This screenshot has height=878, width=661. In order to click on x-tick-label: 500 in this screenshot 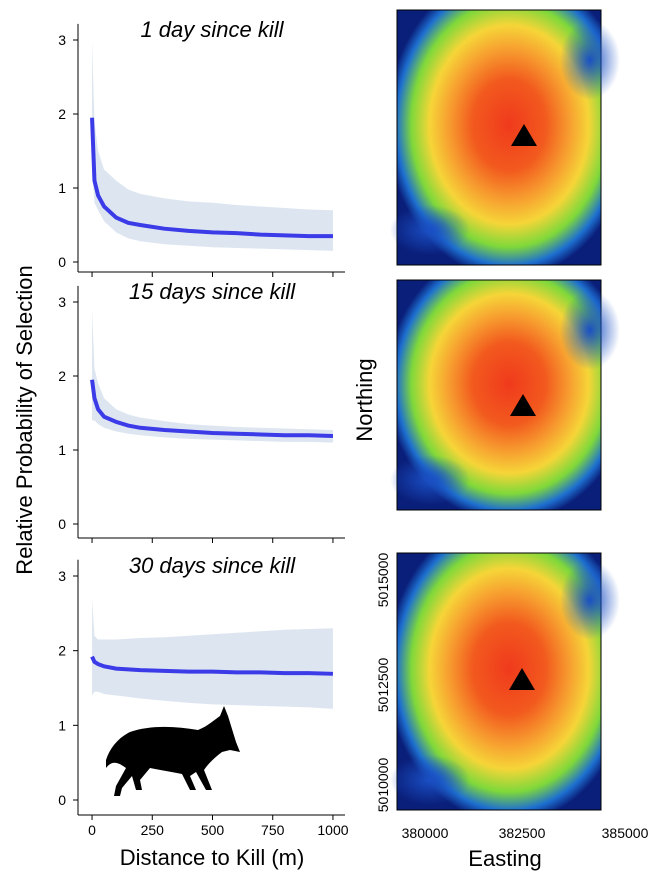, I will do `click(213, 830)`.